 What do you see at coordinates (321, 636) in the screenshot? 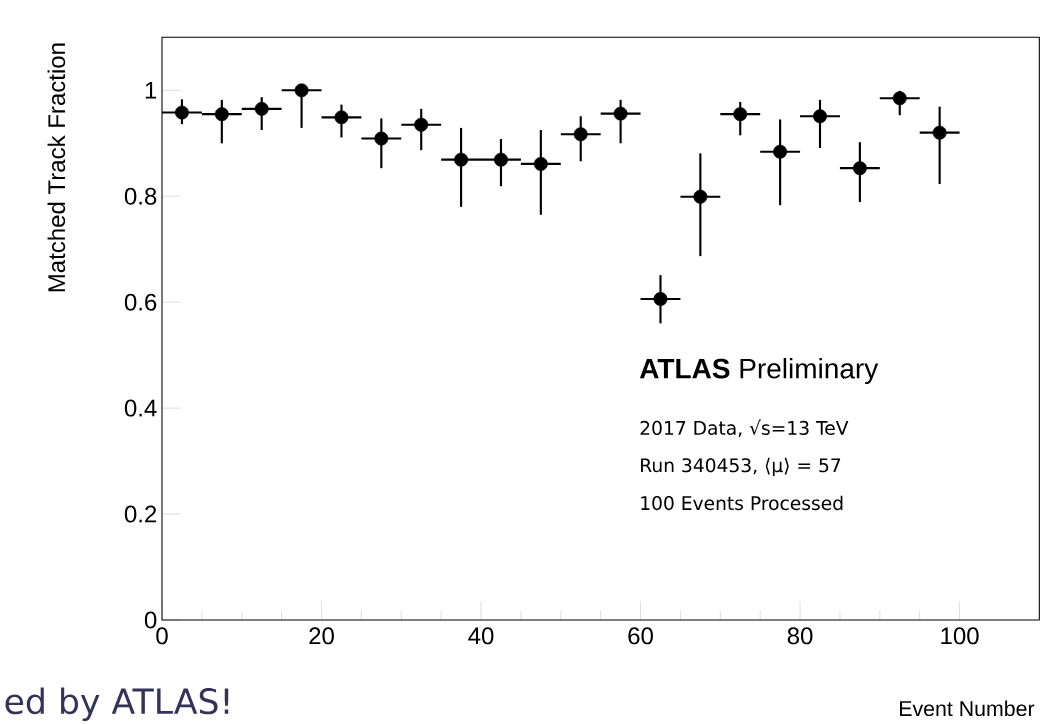
I see `x-tick-label: 20` at bounding box center [321, 636].